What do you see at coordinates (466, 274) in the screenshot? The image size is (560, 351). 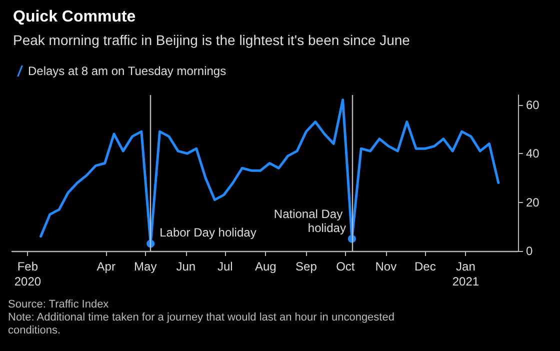 I see `x-tick-label: Jan 2021` at bounding box center [466, 274].